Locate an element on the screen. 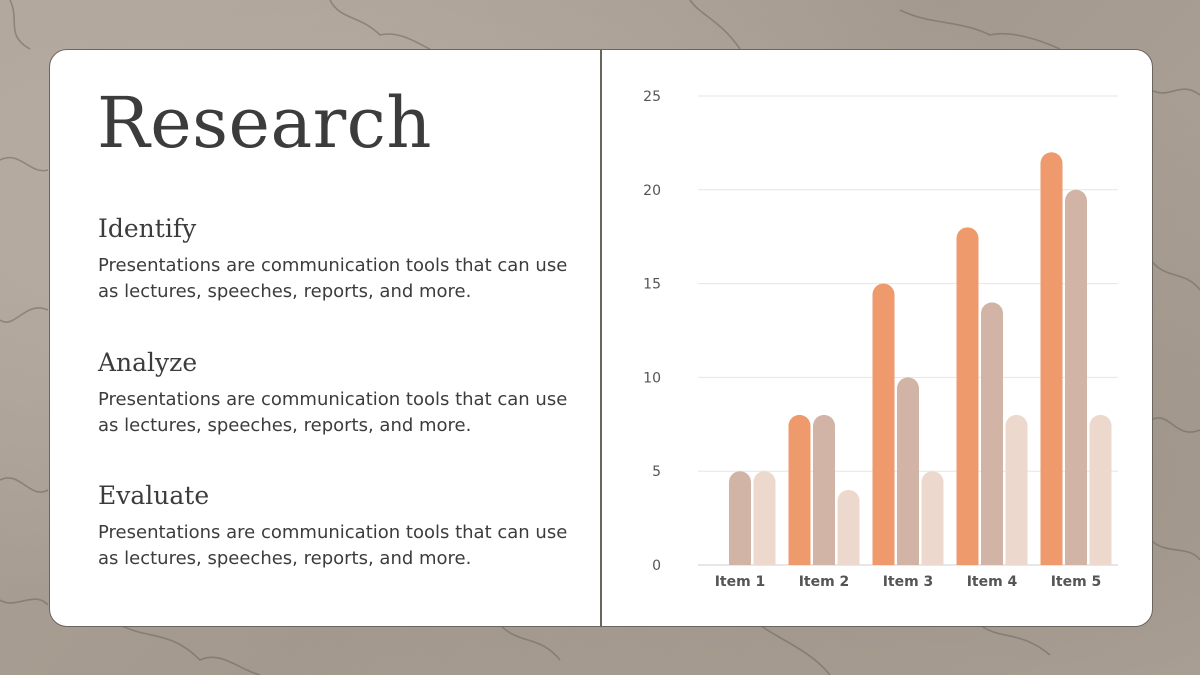 The image size is (1200, 675). section-heading: Analyze is located at coordinates (148, 362).